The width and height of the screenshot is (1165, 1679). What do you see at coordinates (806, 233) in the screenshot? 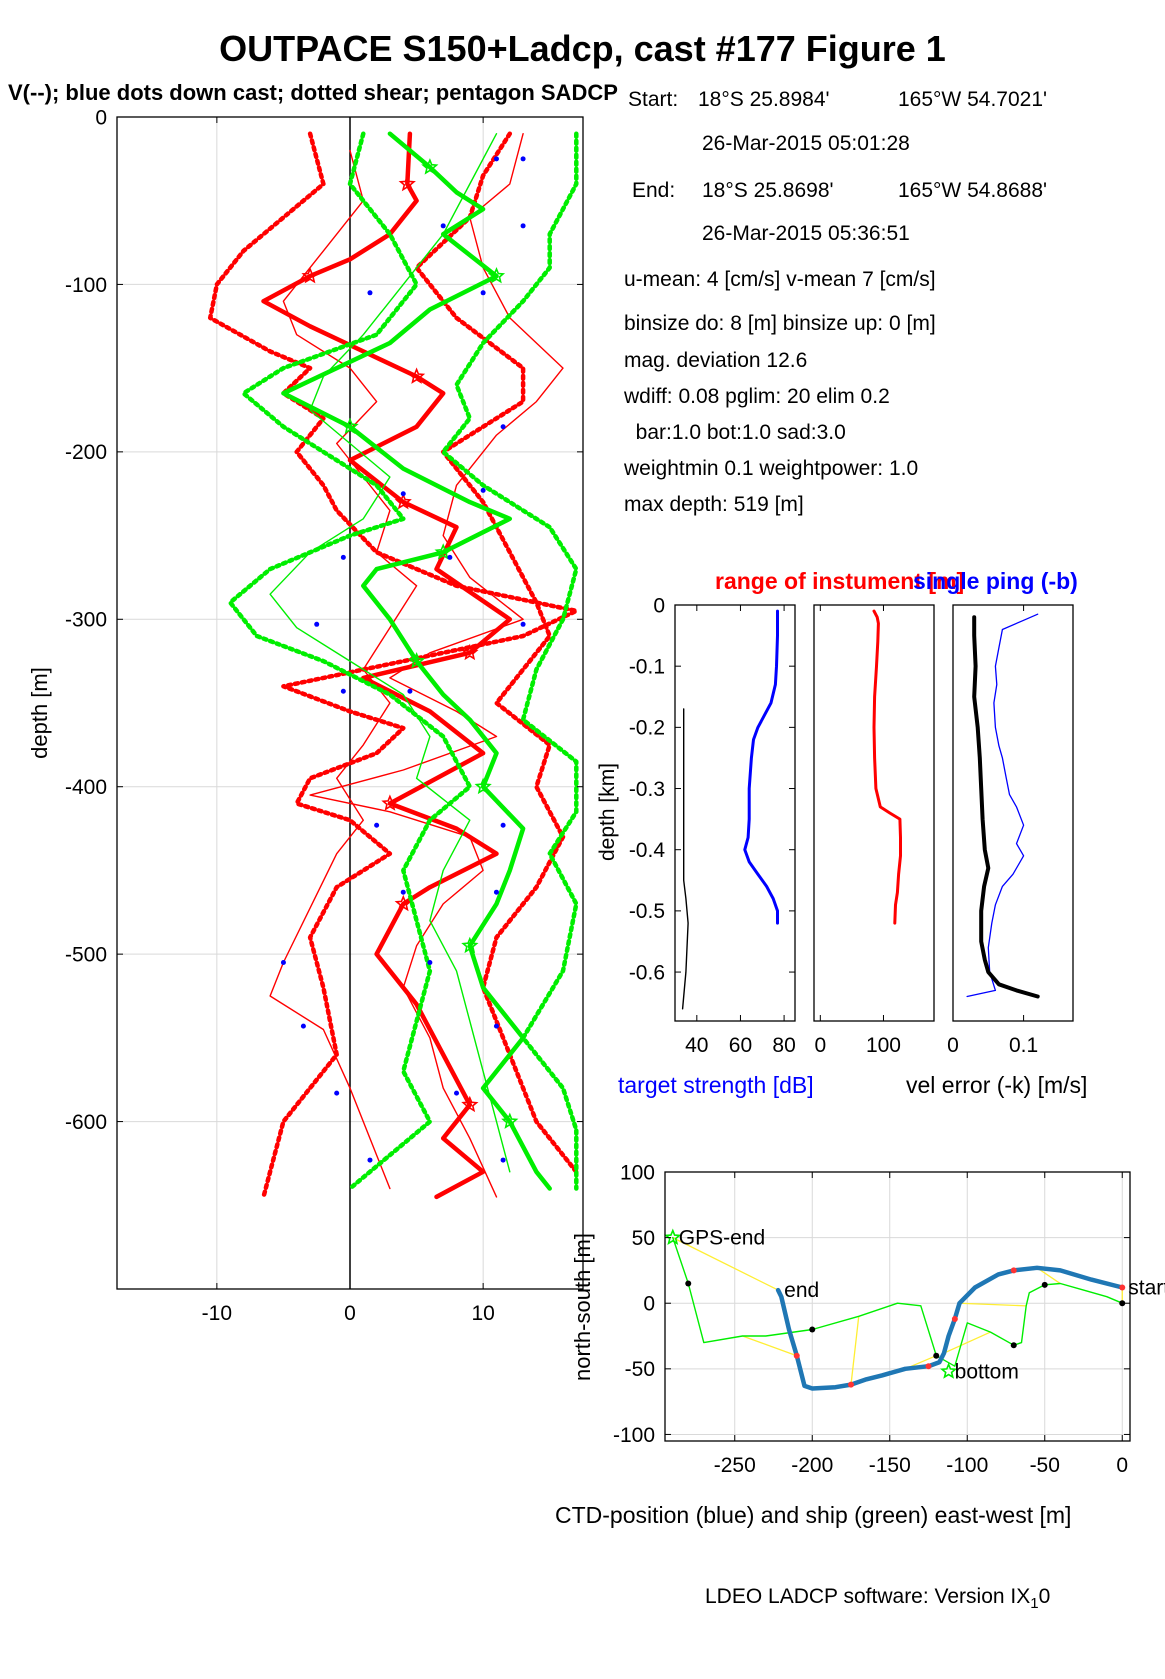
I see `end-time: 26-Mar-2015 05:36:51` at bounding box center [806, 233].